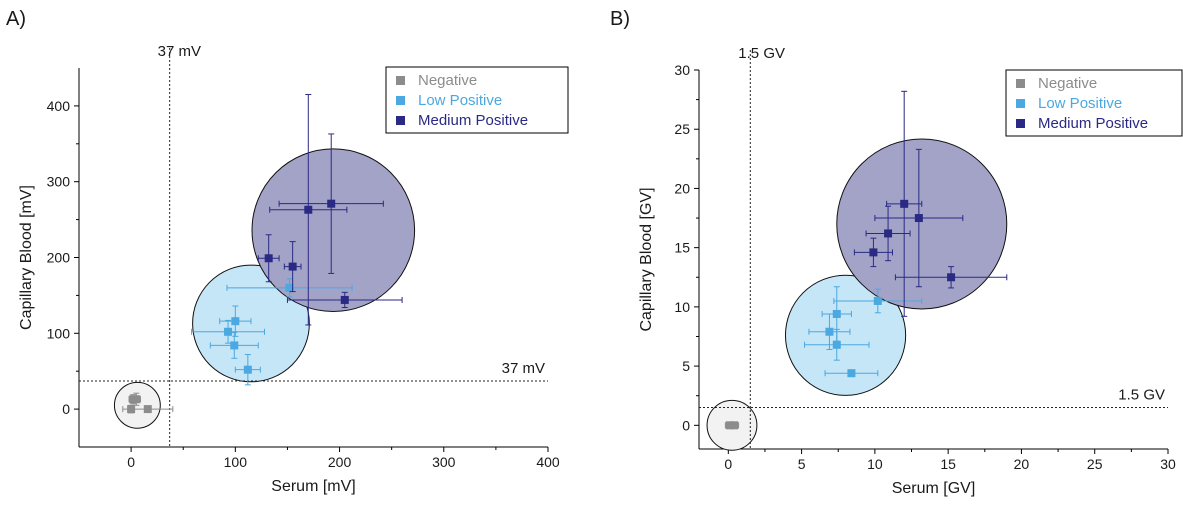 This screenshot has height=508, width=1183. What do you see at coordinates (682, 188) in the screenshot?
I see `y-tick-label: 20` at bounding box center [682, 188].